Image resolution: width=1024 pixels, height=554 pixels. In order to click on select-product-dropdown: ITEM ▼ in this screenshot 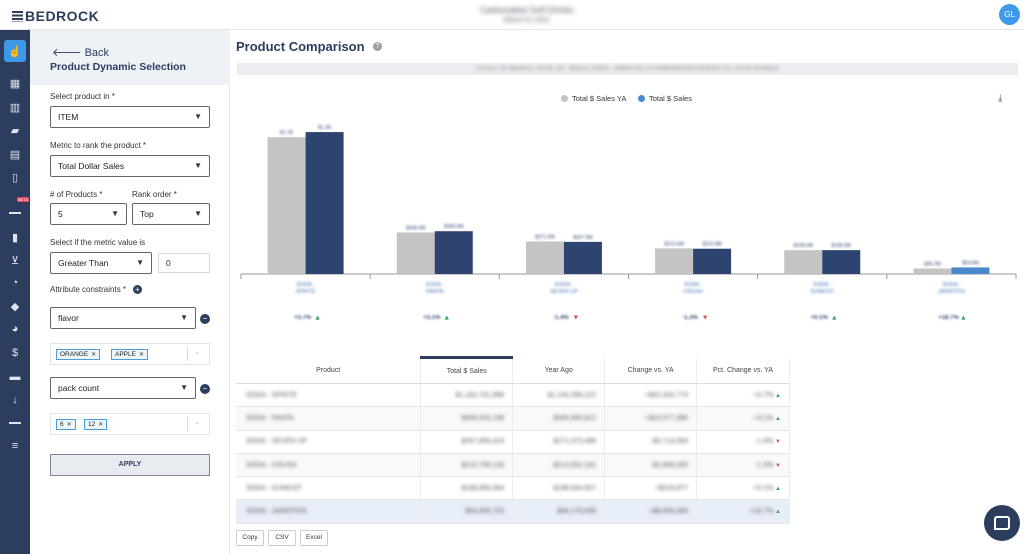, I will do `click(130, 117)`.